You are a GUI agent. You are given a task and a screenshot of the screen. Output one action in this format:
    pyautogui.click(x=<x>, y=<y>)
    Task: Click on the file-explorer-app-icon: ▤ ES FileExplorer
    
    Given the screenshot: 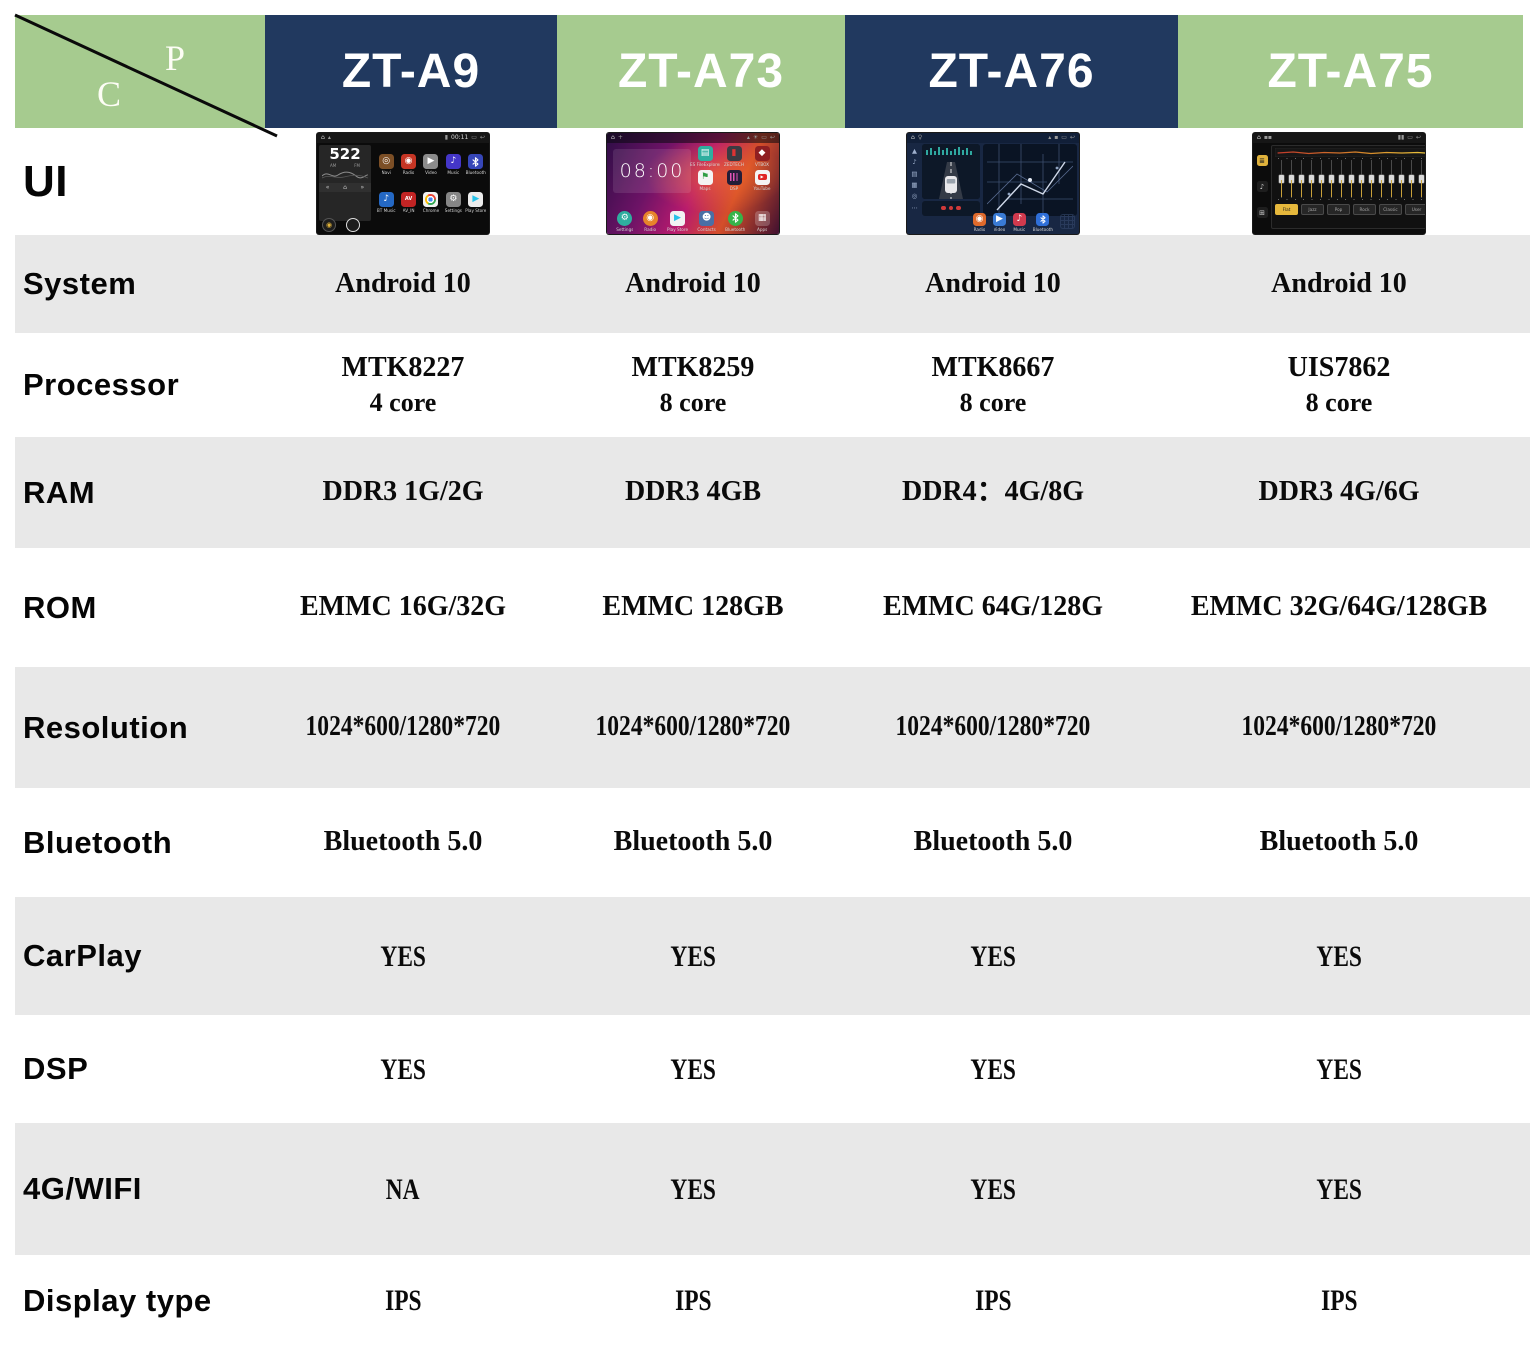 What is the action you would take?
    pyautogui.click(x=705, y=156)
    